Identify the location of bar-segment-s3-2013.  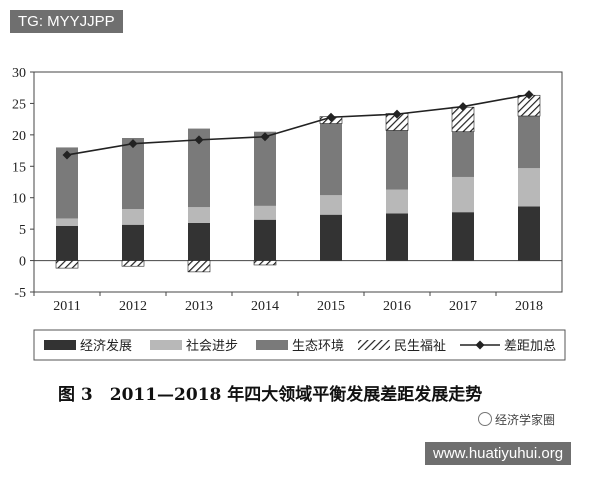
(199, 266).